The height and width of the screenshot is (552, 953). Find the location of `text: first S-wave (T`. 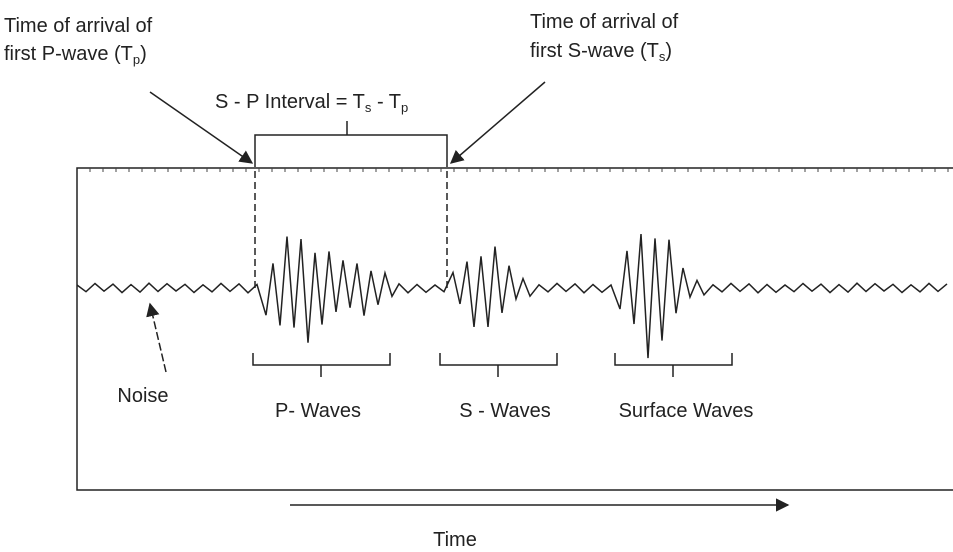

text: first S-wave (T is located at coordinates (594, 51).